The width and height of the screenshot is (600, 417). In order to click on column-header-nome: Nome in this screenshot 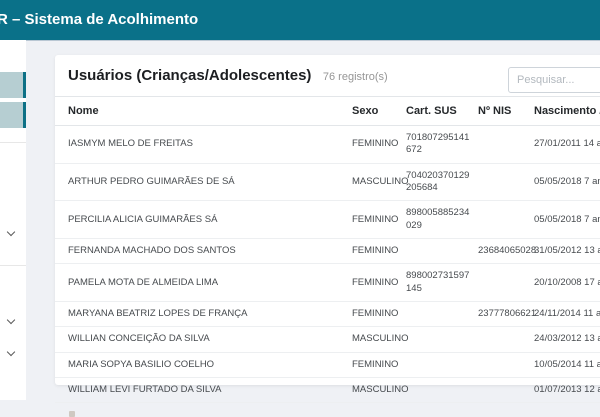, I will do `click(201, 111)`.